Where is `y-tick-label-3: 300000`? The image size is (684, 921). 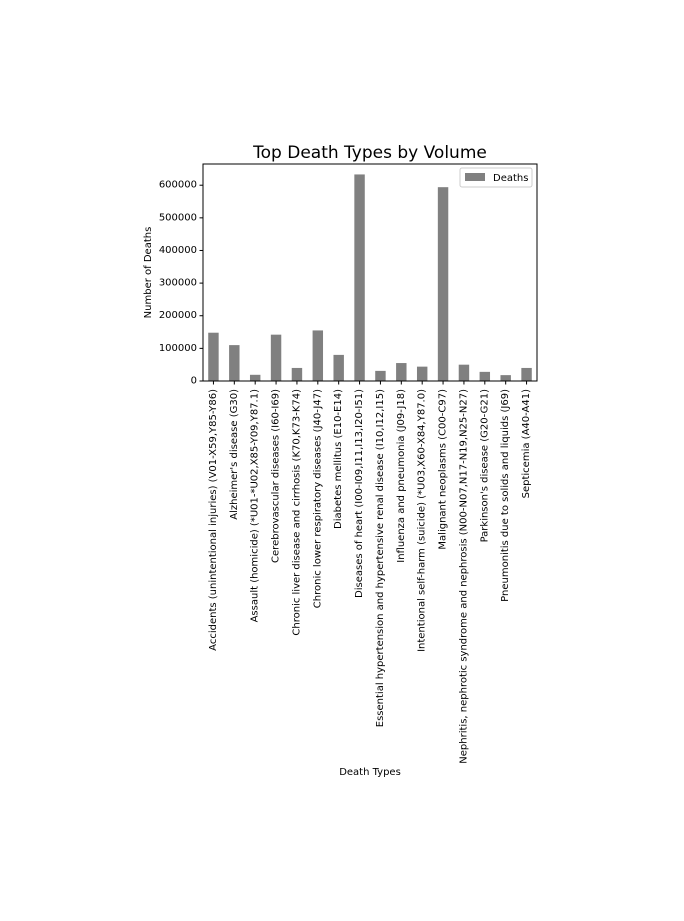 y-tick-label-3: 300000 is located at coordinates (178, 283).